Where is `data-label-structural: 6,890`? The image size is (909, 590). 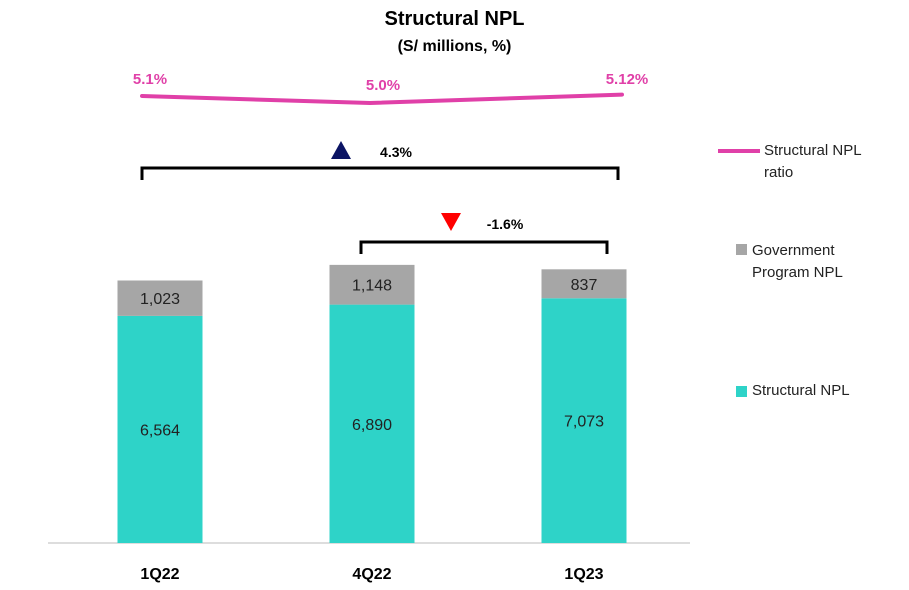 data-label-structural: 6,890 is located at coordinates (372, 425).